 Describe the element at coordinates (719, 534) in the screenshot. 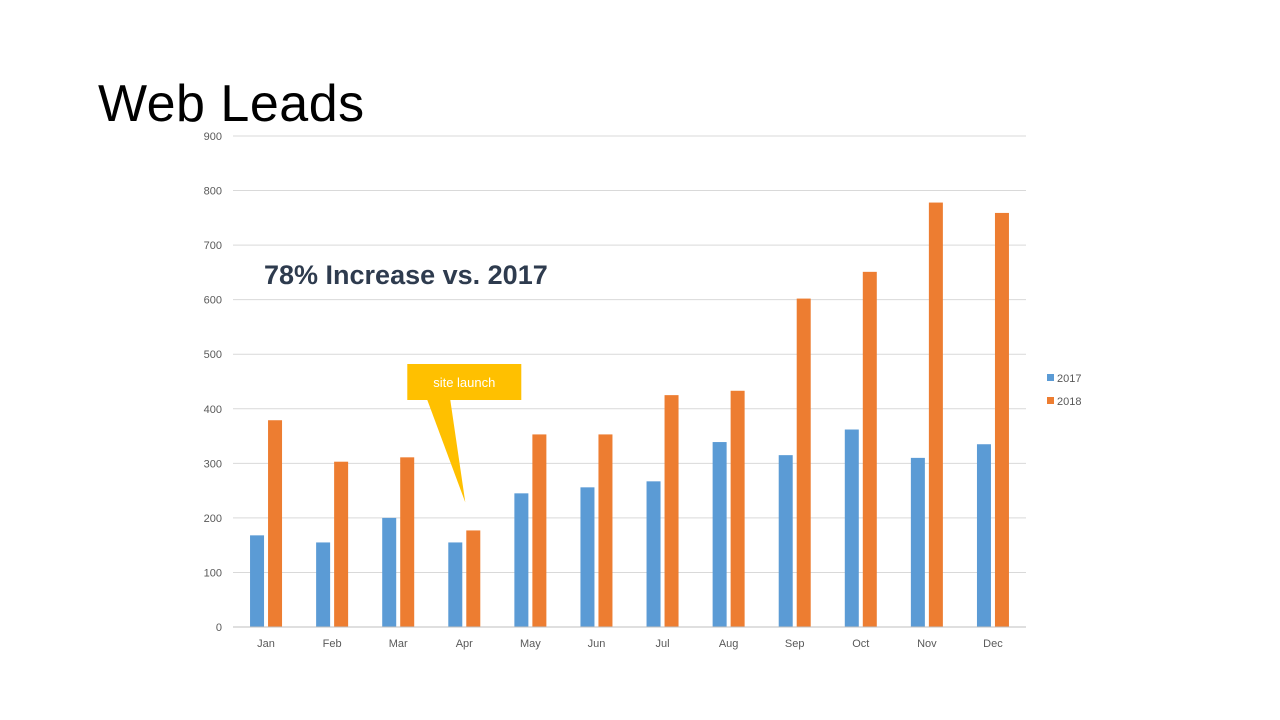

I see `bar-2017-aug` at that location.